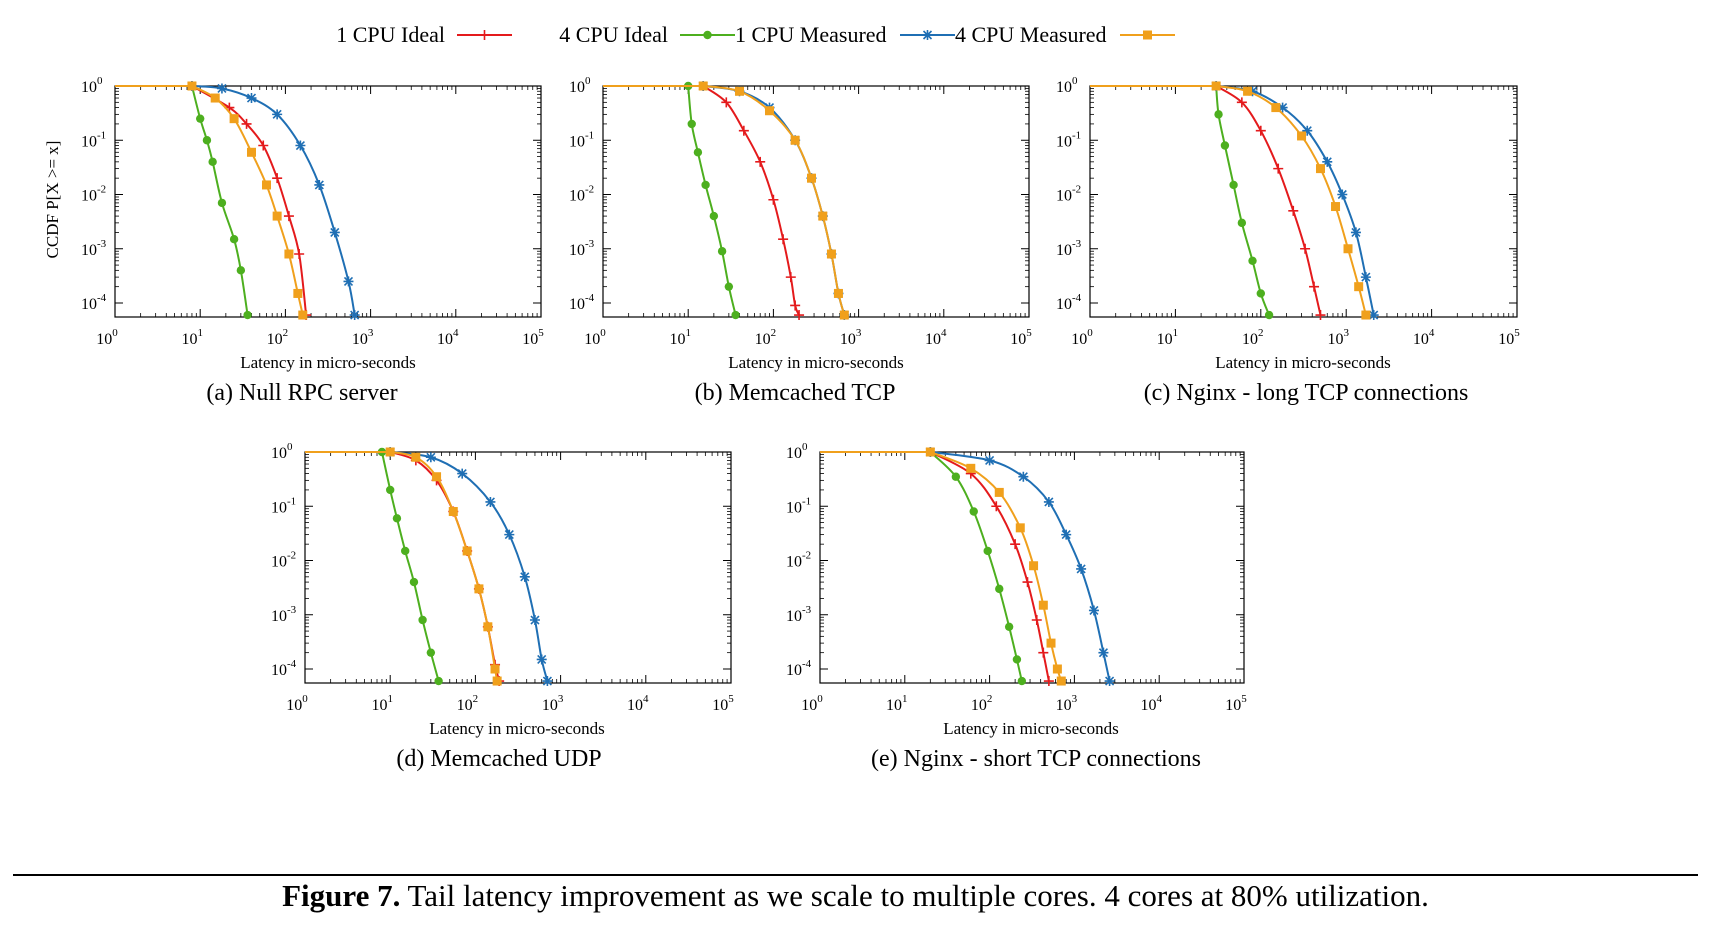 The height and width of the screenshot is (934, 1711). What do you see at coordinates (1031, 34) in the screenshot?
I see `legend-label: 4 CPU Measured` at bounding box center [1031, 34].